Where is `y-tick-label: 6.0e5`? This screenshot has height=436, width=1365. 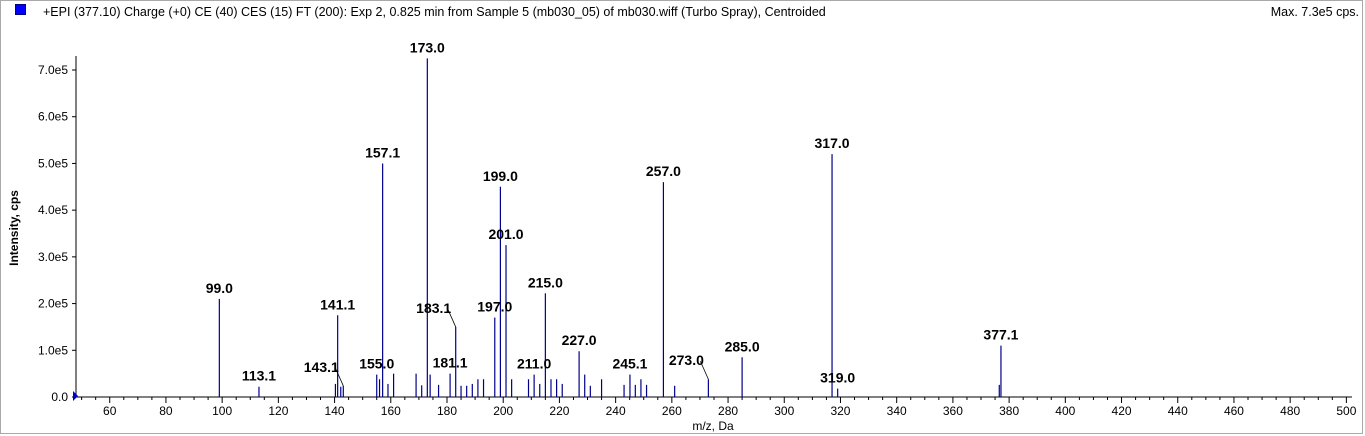 y-tick-label: 6.0e5 is located at coordinates (53, 117).